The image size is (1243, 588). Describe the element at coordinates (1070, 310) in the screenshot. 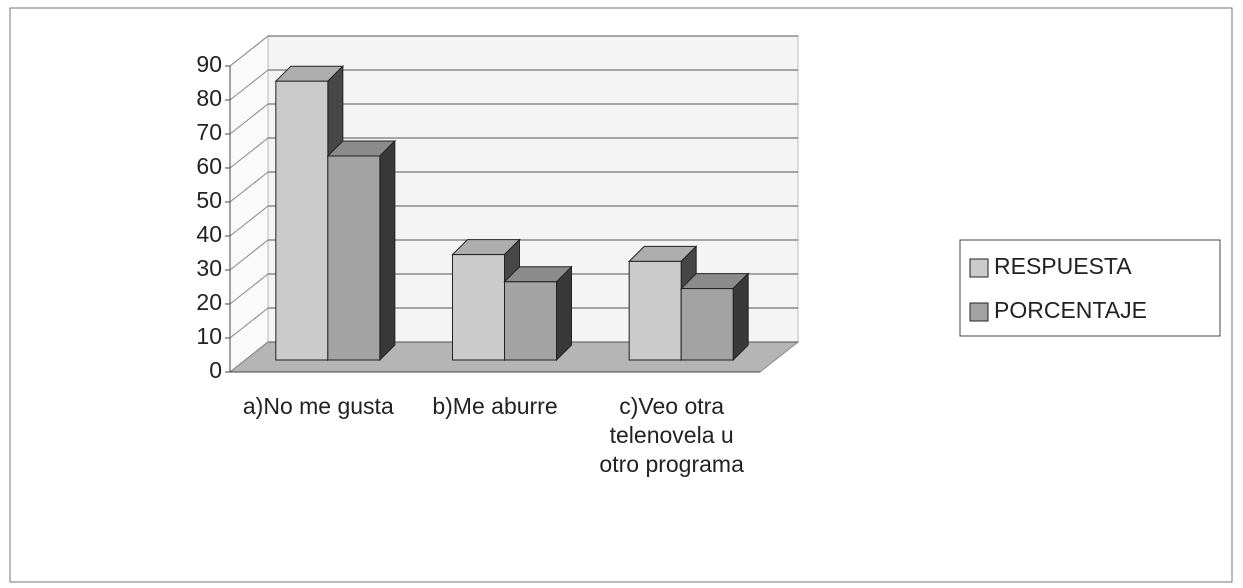

I see `legend-label: PORCENTAJE` at that location.